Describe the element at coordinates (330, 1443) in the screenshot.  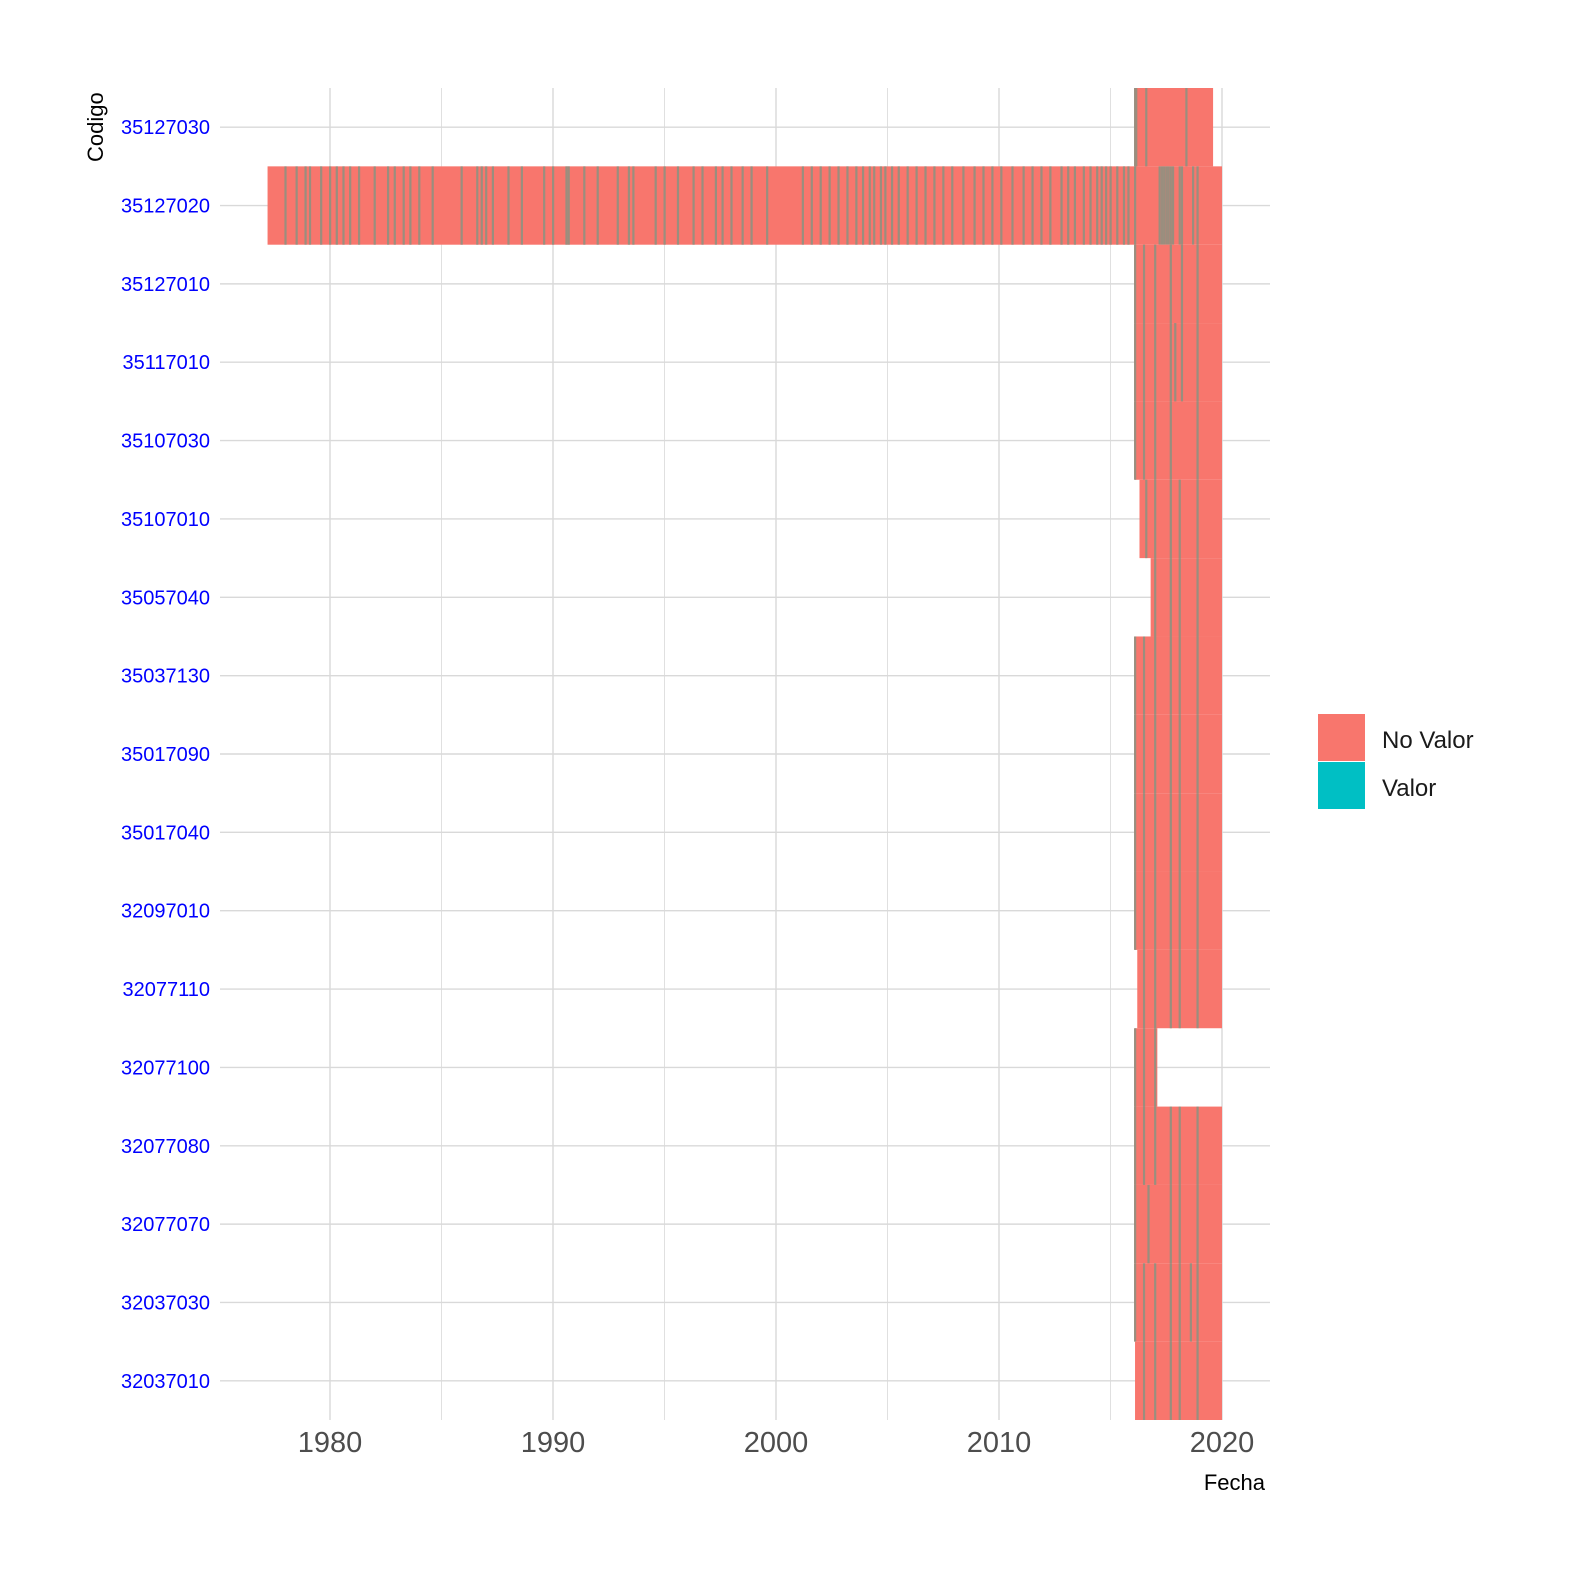
I see `x-tick-label: 1980` at that location.